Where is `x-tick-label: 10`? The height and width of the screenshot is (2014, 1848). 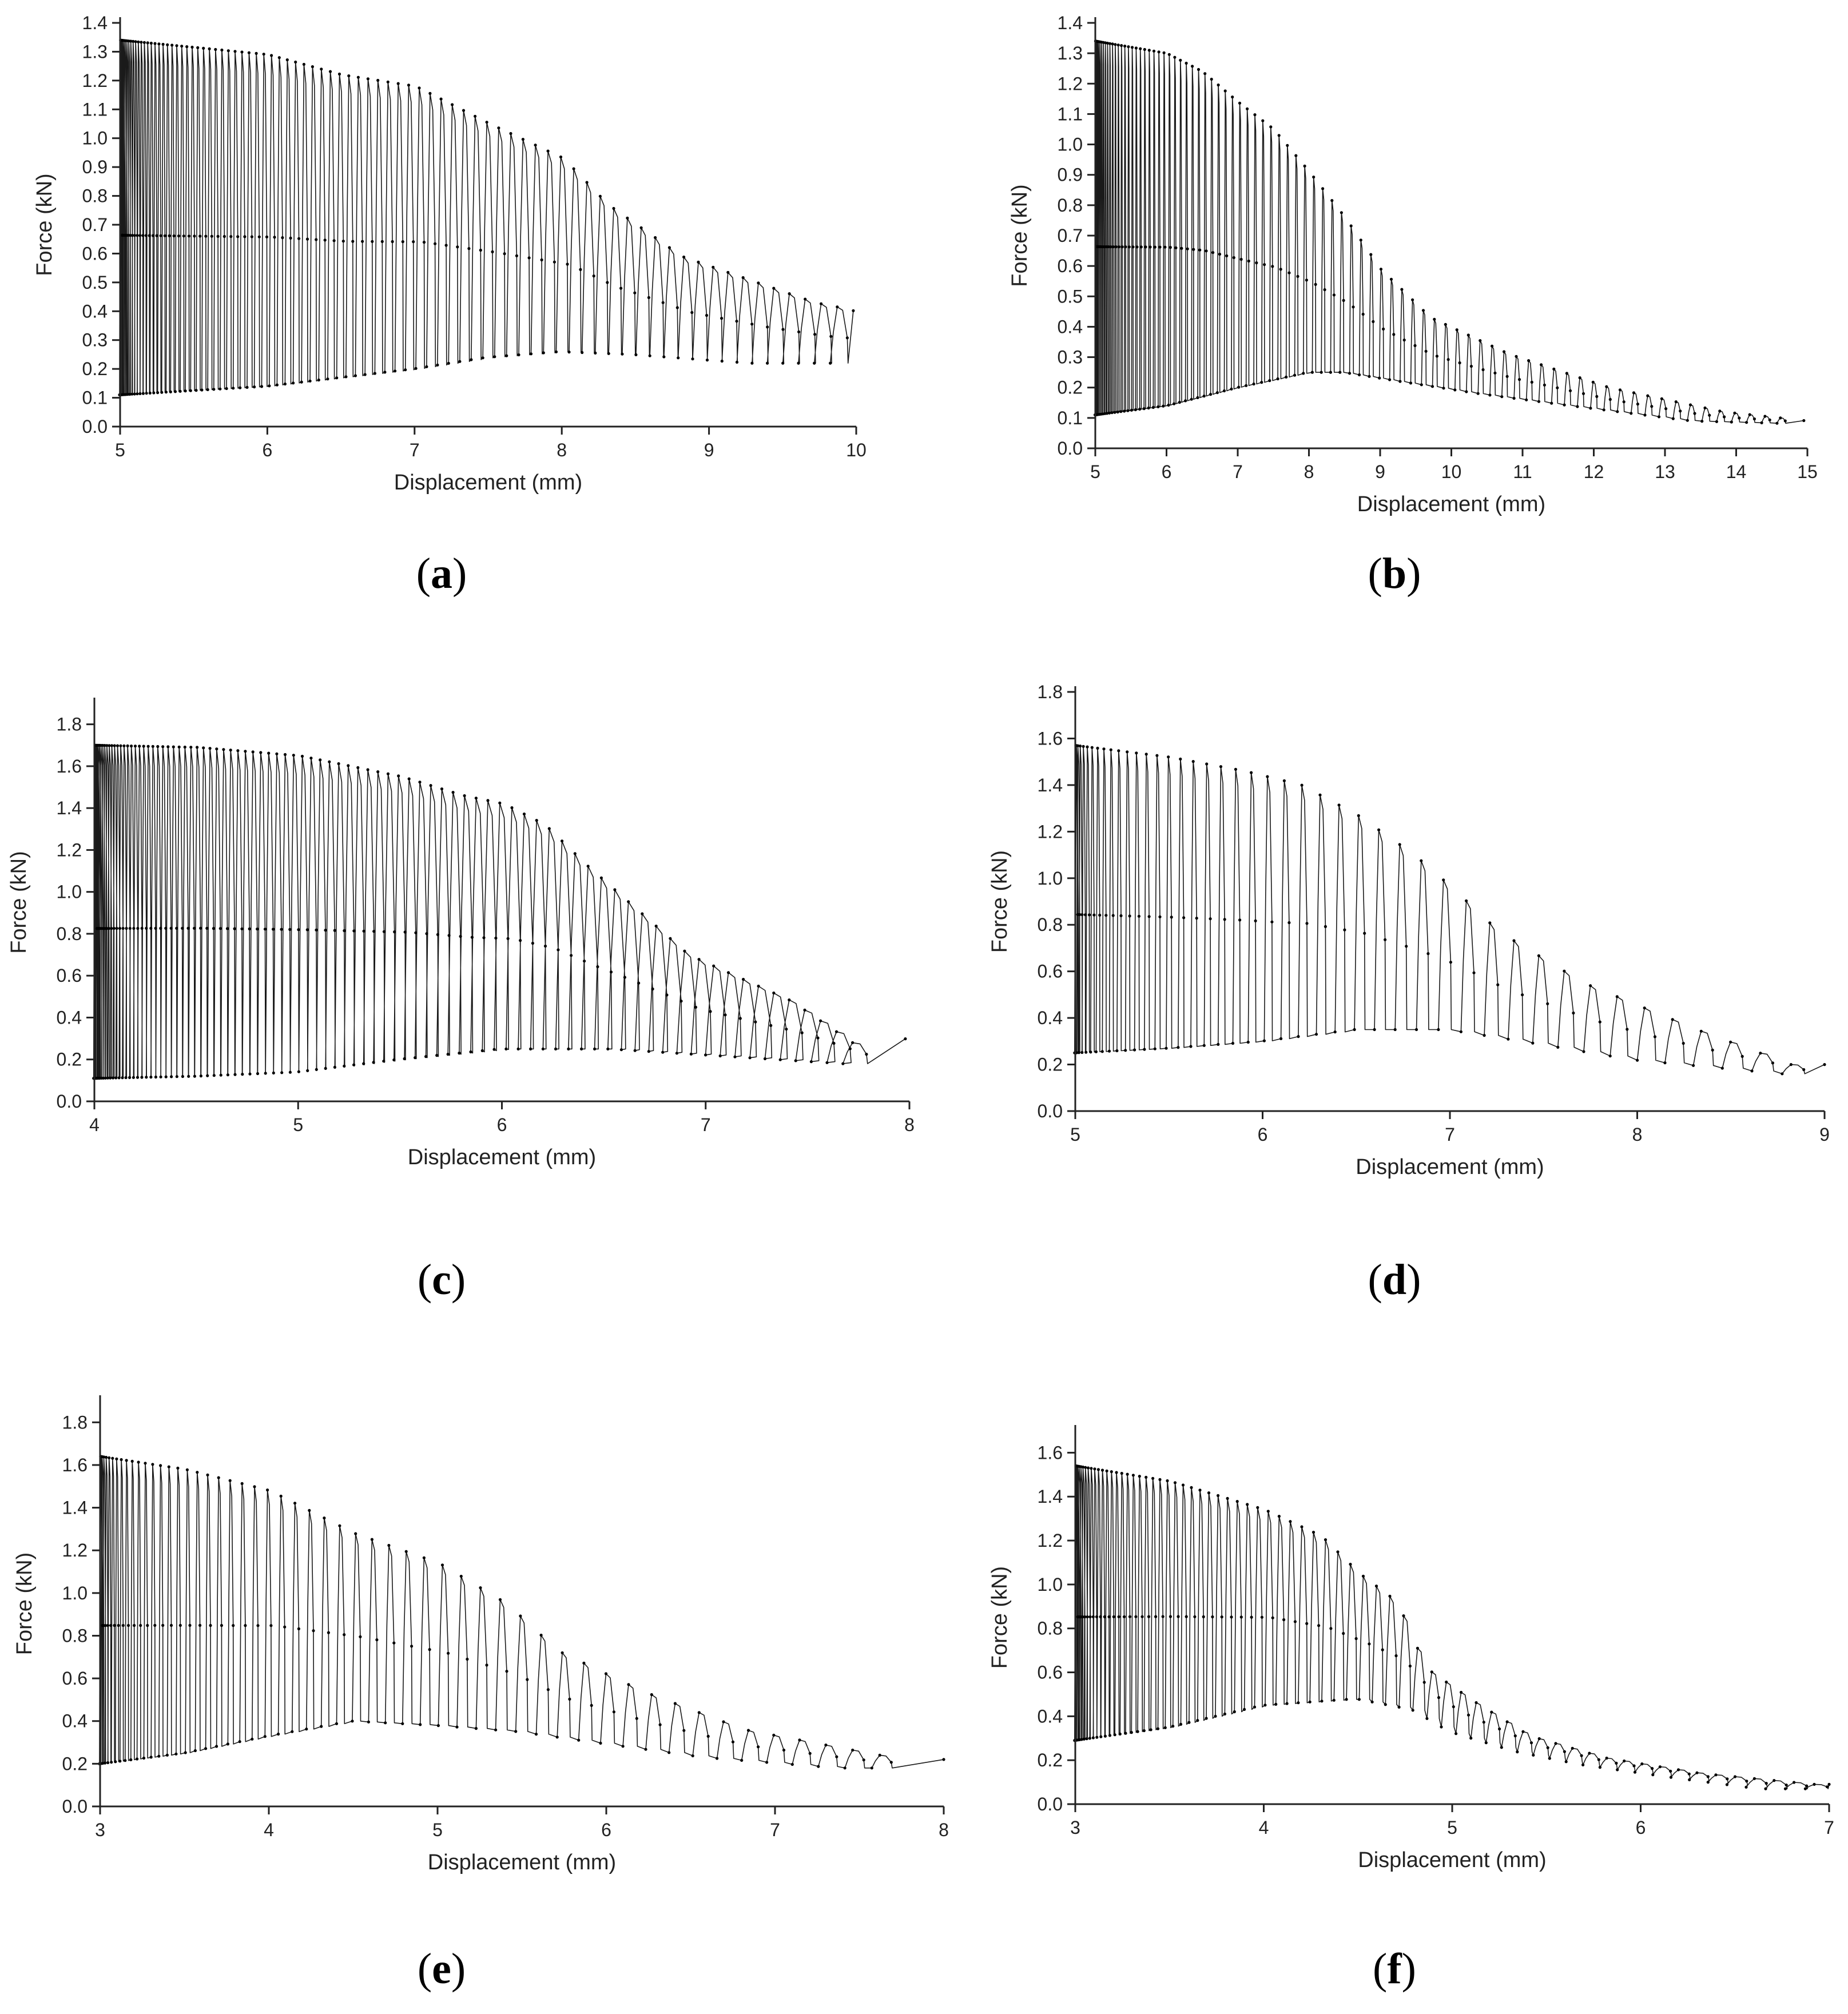
x-tick-label: 10 is located at coordinates (1451, 471).